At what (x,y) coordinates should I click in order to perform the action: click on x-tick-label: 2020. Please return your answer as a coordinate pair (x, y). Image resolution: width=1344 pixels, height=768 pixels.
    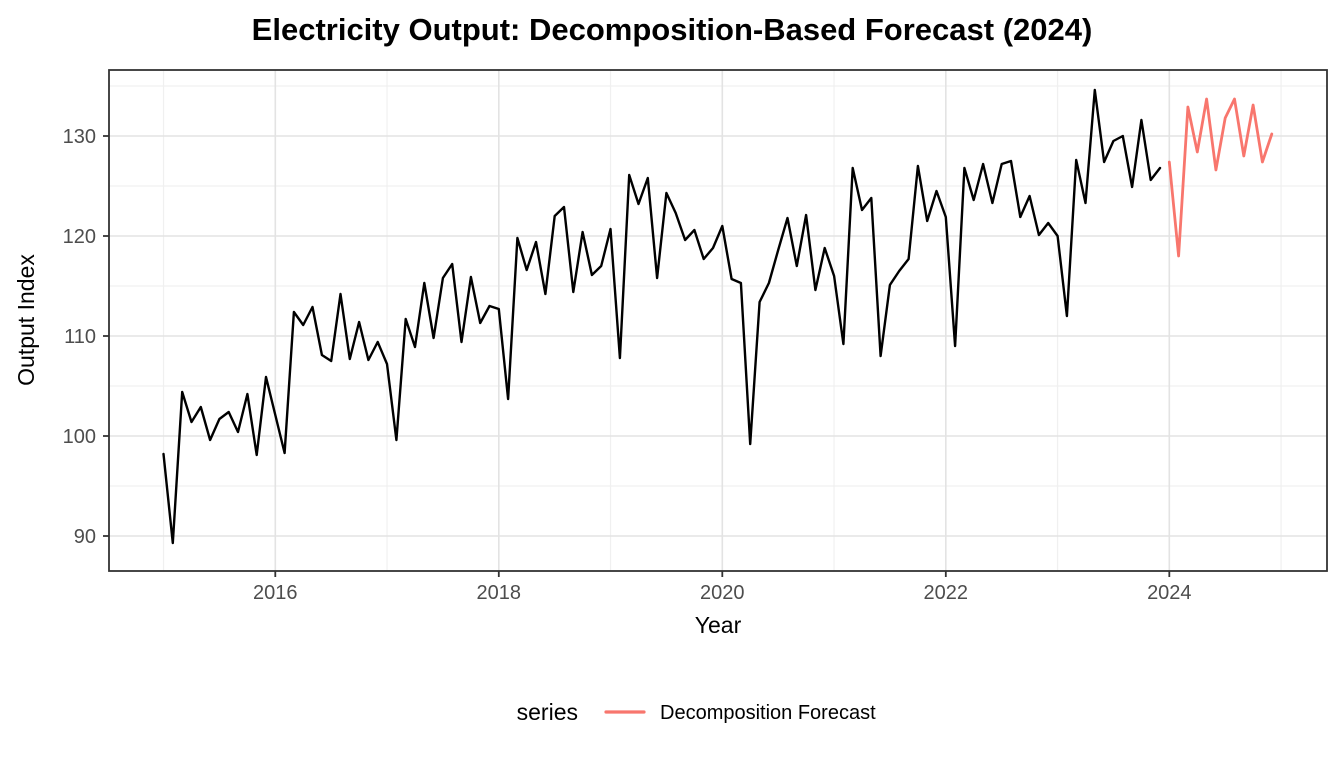
    Looking at the image, I should click on (722, 593).